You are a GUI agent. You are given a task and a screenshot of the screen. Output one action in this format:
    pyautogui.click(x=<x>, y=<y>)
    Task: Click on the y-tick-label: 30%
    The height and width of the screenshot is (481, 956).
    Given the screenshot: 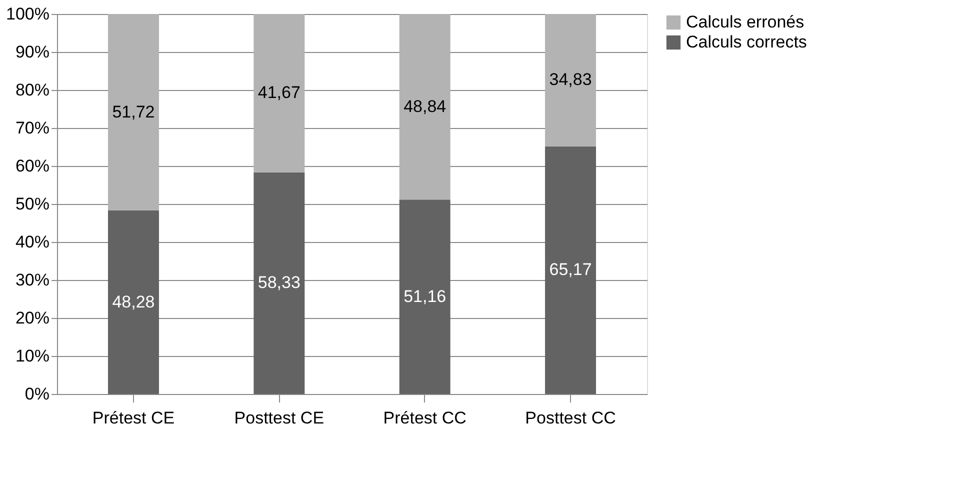 What is the action you would take?
    pyautogui.click(x=32, y=280)
    